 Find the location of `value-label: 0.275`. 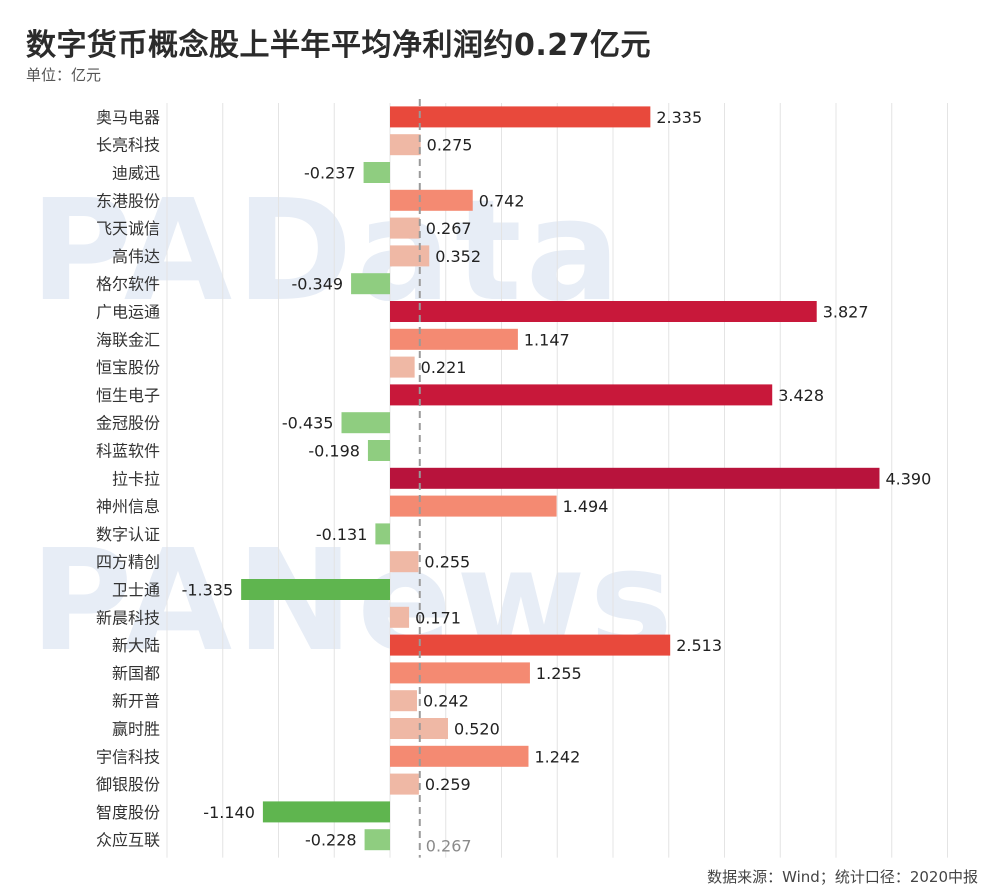

value-label: 0.275 is located at coordinates (450, 145).